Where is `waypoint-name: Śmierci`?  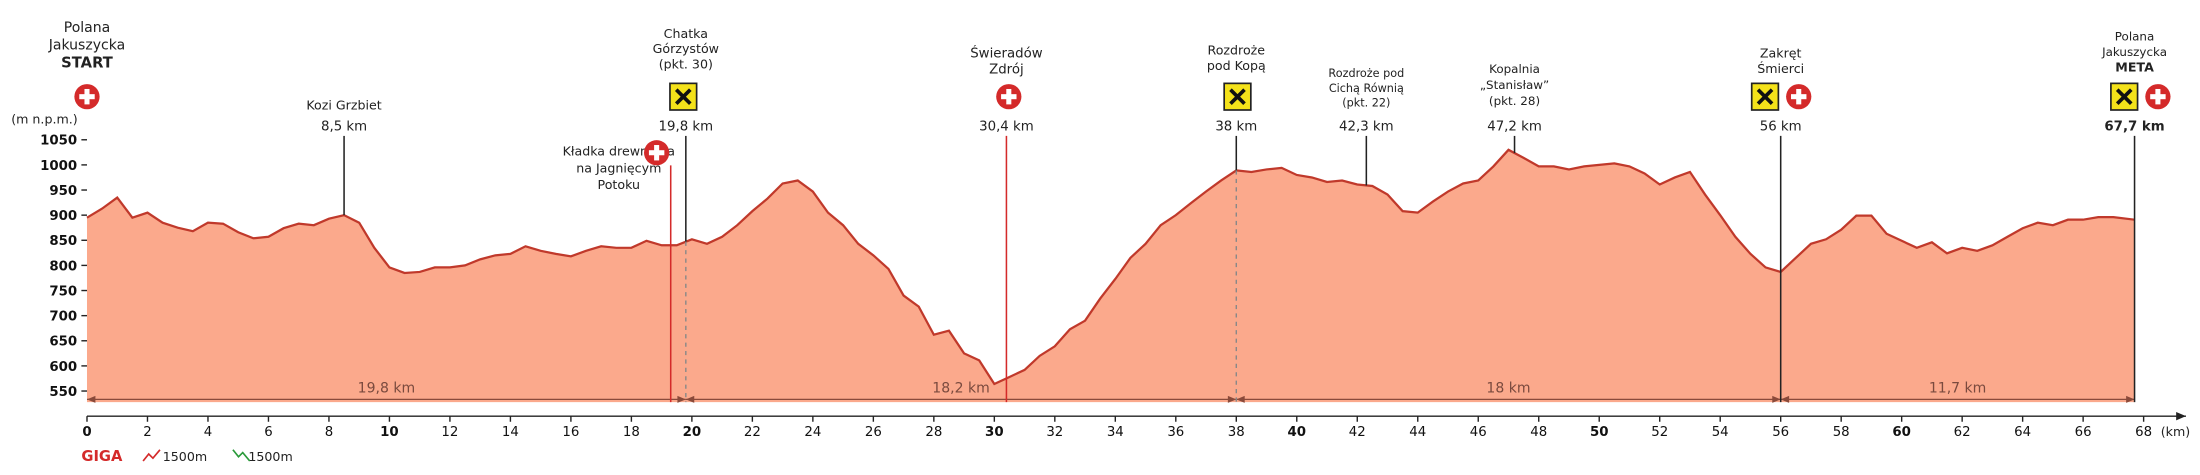 waypoint-name: Śmierci is located at coordinates (1780, 68).